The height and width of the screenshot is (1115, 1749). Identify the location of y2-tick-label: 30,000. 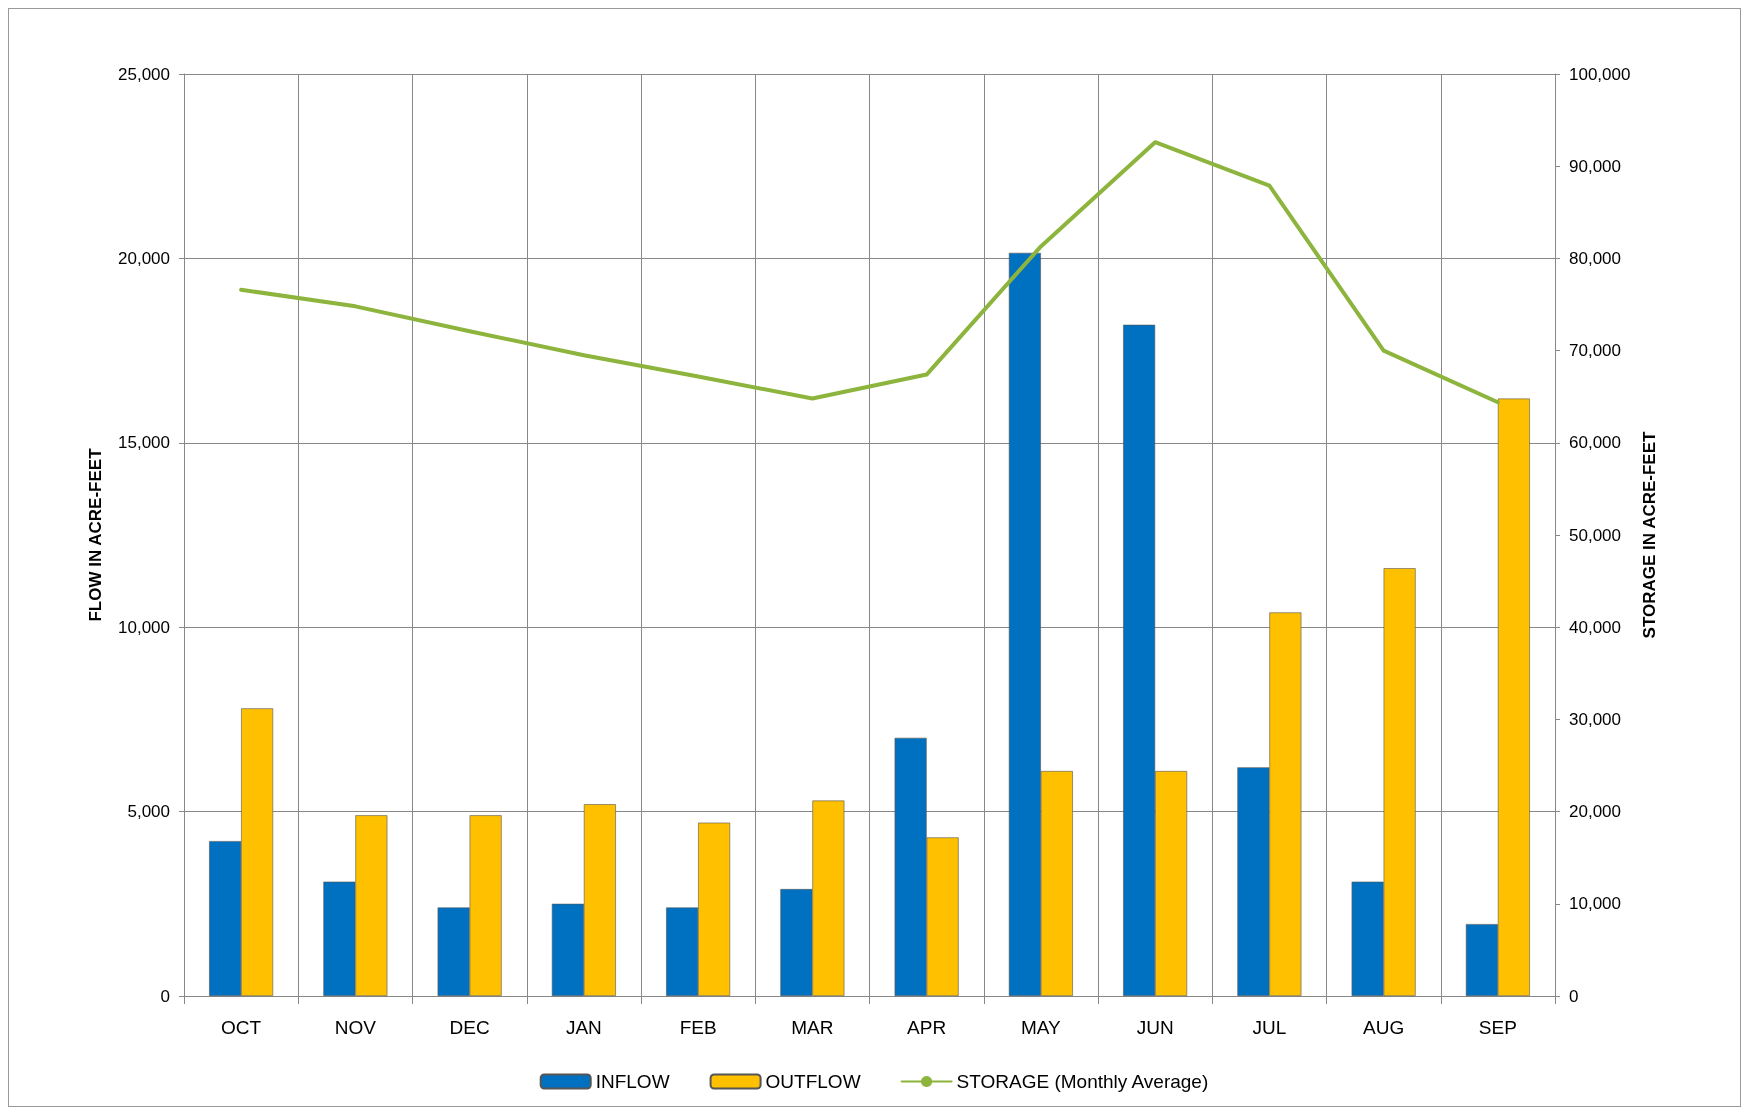
(1595, 719).